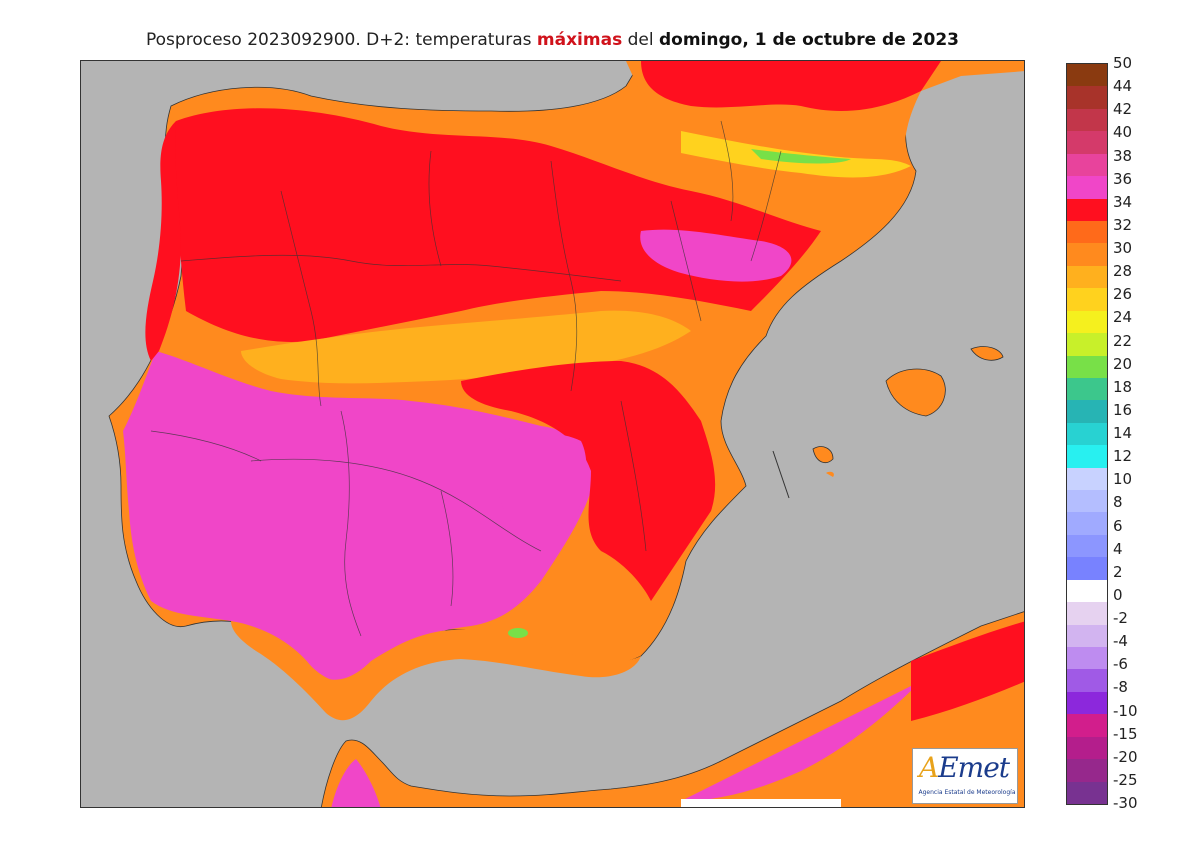 The width and height of the screenshot is (1200, 848). What do you see at coordinates (356, 783) in the screenshot?
I see `africa-magenta-west` at bounding box center [356, 783].